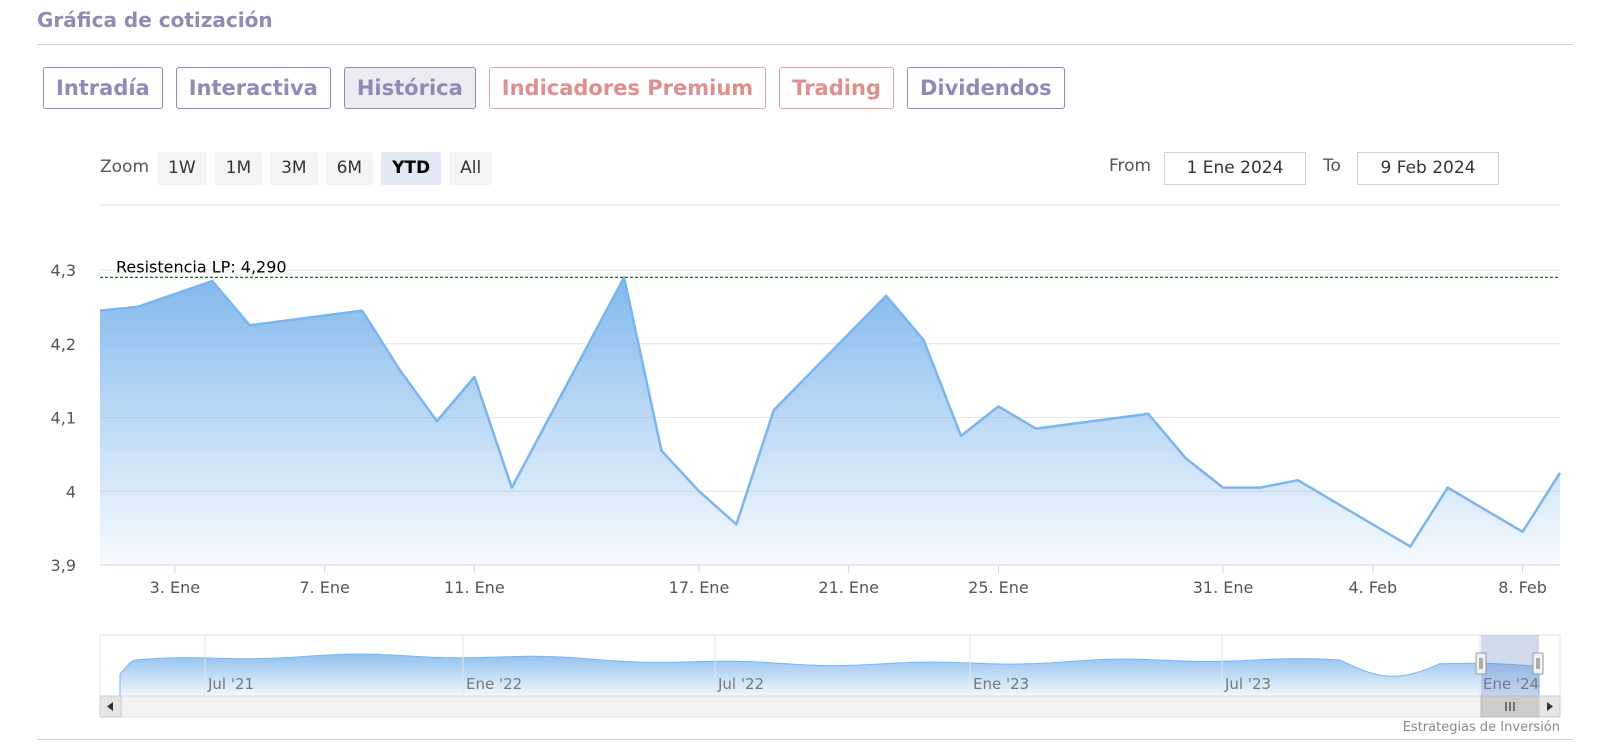  I want to click on navigator-handle-right, so click(1538, 663).